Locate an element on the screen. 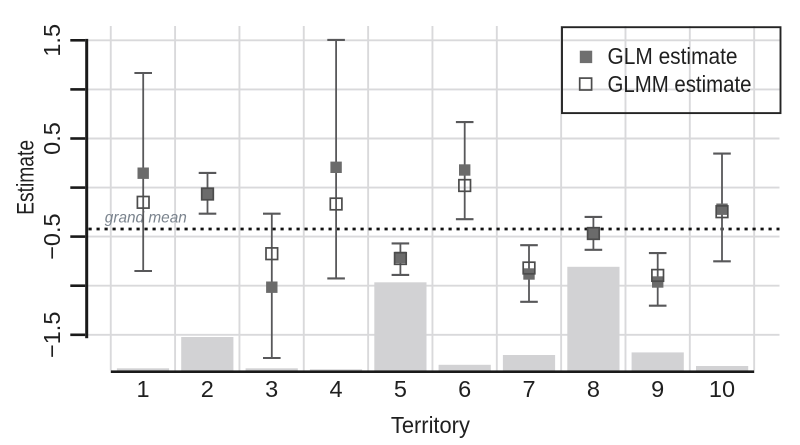 Image resolution: width=800 pixels, height=445 pixels. svg-text: 4 is located at coordinates (335, 389).